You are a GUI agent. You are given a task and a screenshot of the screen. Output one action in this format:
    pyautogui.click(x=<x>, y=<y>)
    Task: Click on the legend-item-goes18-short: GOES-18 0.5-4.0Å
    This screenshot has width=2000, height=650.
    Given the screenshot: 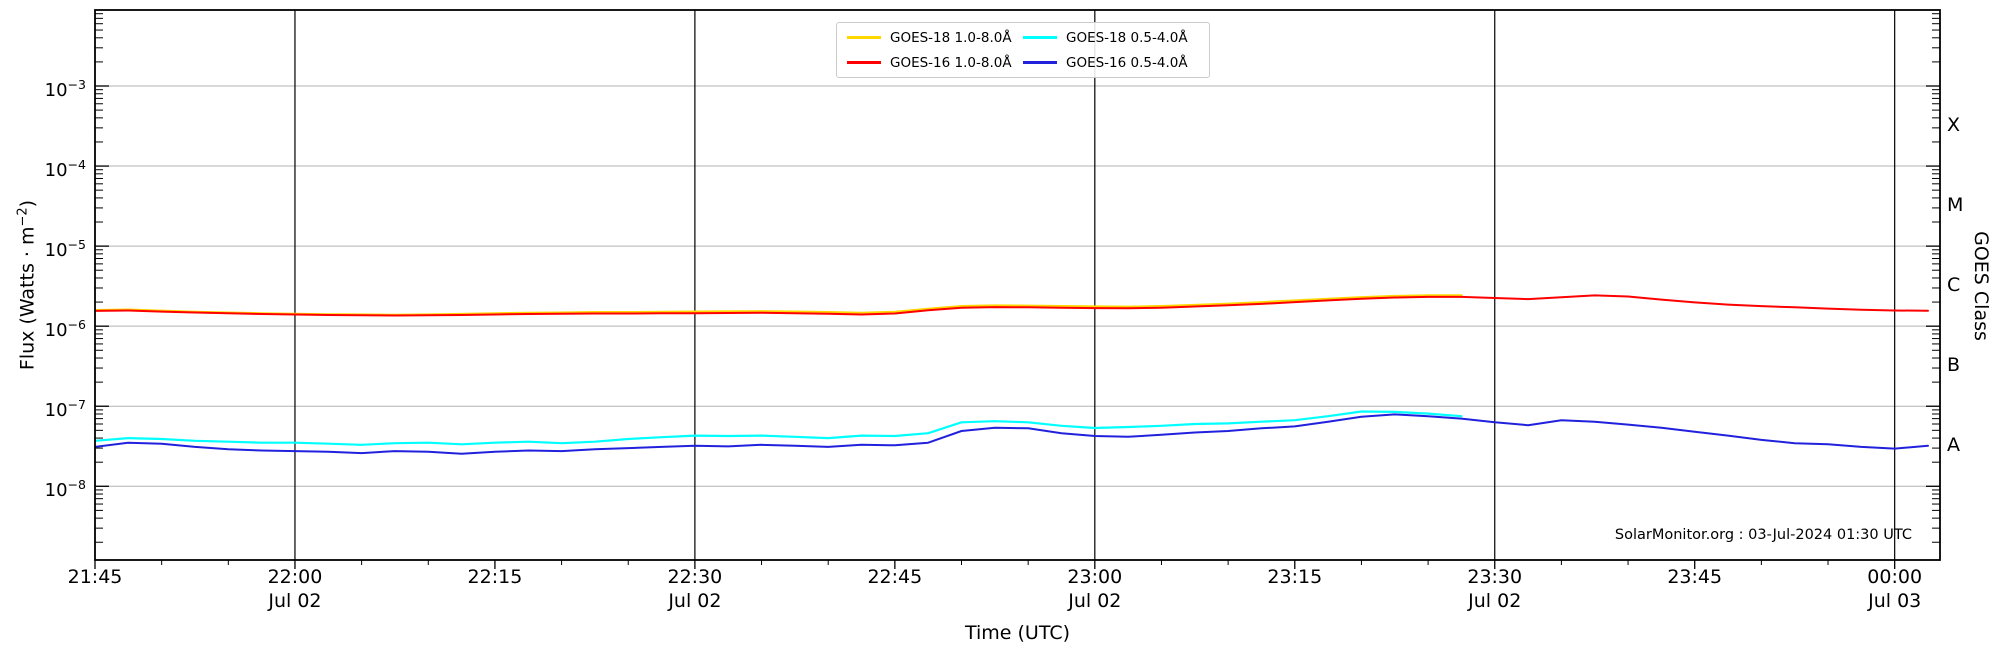 What is the action you would take?
    pyautogui.click(x=1111, y=38)
    